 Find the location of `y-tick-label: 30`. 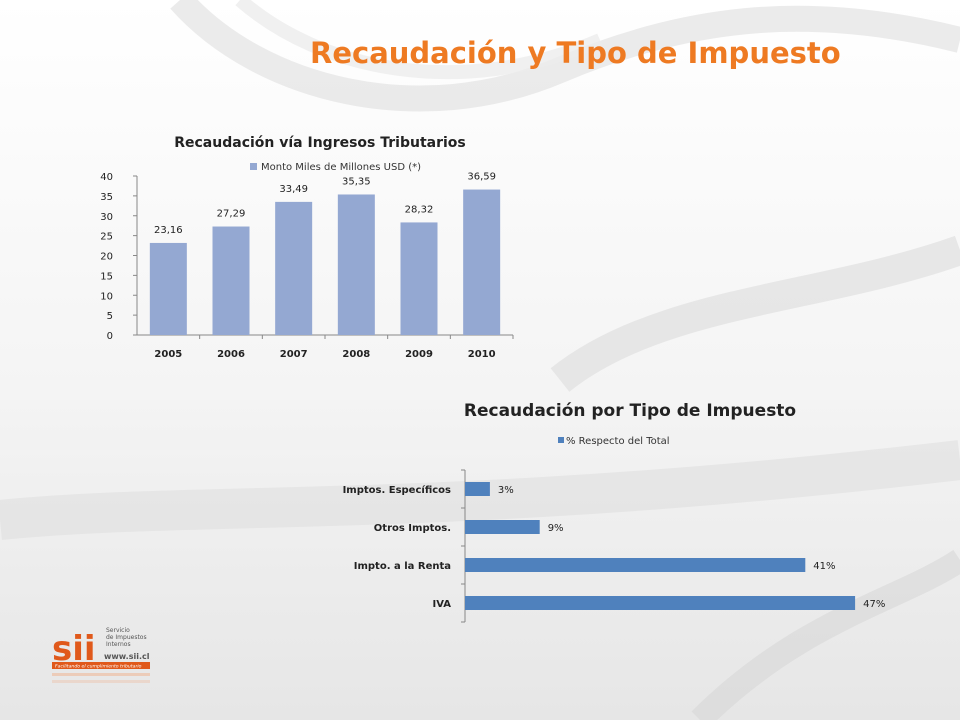

y-tick-label: 30 is located at coordinates (106, 217).